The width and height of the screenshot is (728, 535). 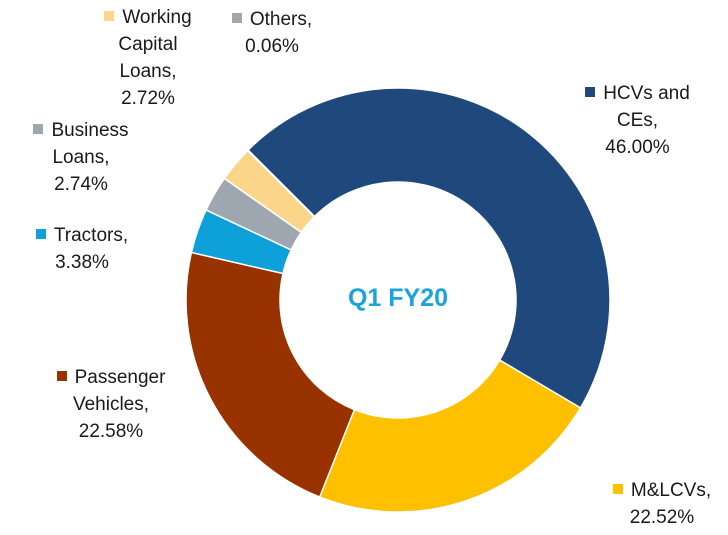 What do you see at coordinates (662, 504) in the screenshot?
I see `slice-label: M&LCVs, 22.52%` at bounding box center [662, 504].